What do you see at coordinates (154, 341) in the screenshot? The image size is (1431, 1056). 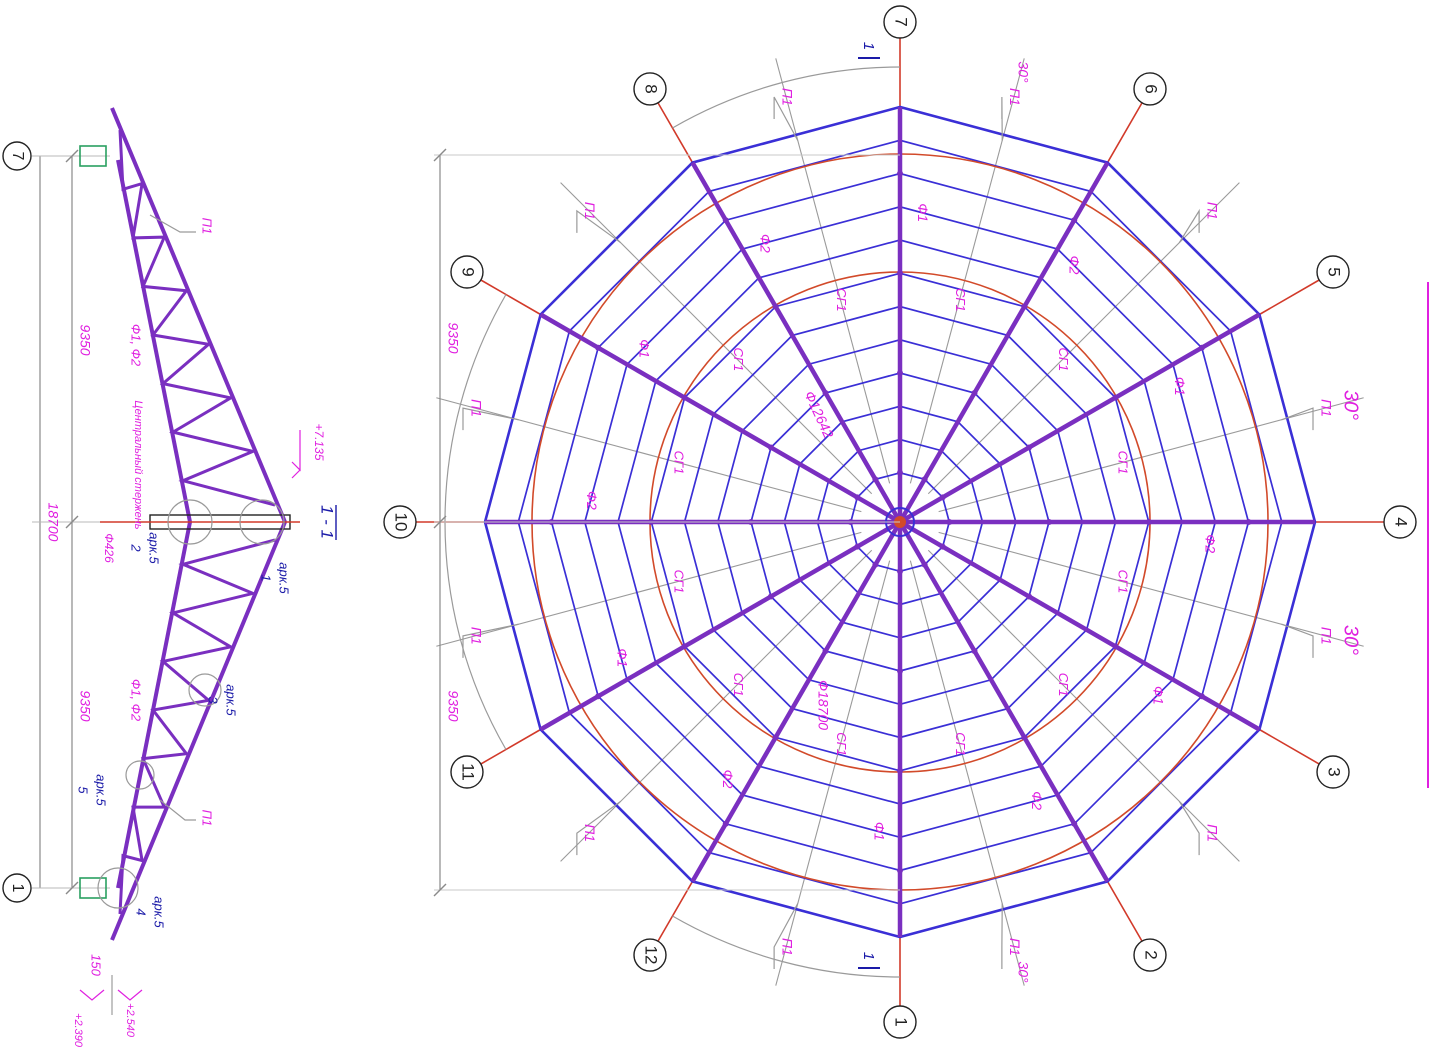 I see `truss-bottom-chord` at bounding box center [154, 341].